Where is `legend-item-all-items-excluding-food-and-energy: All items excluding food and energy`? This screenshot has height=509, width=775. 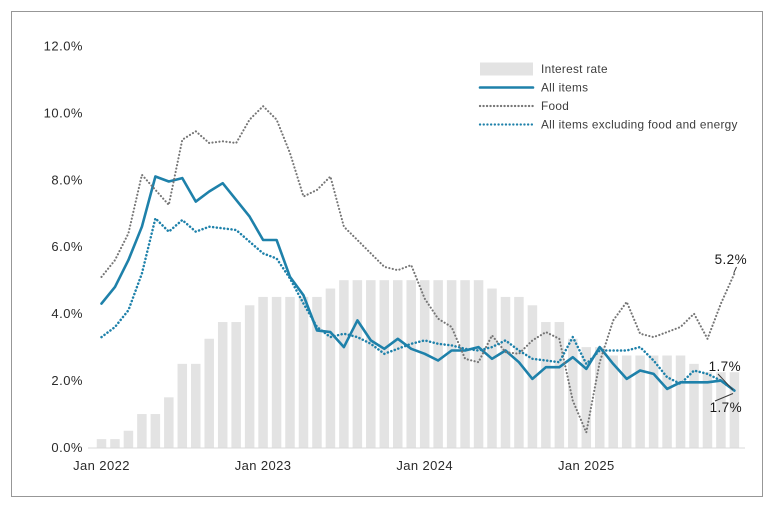 legend-item-all-items-excluding-food-and-energy: All items excluding food and energy is located at coordinates (608, 125).